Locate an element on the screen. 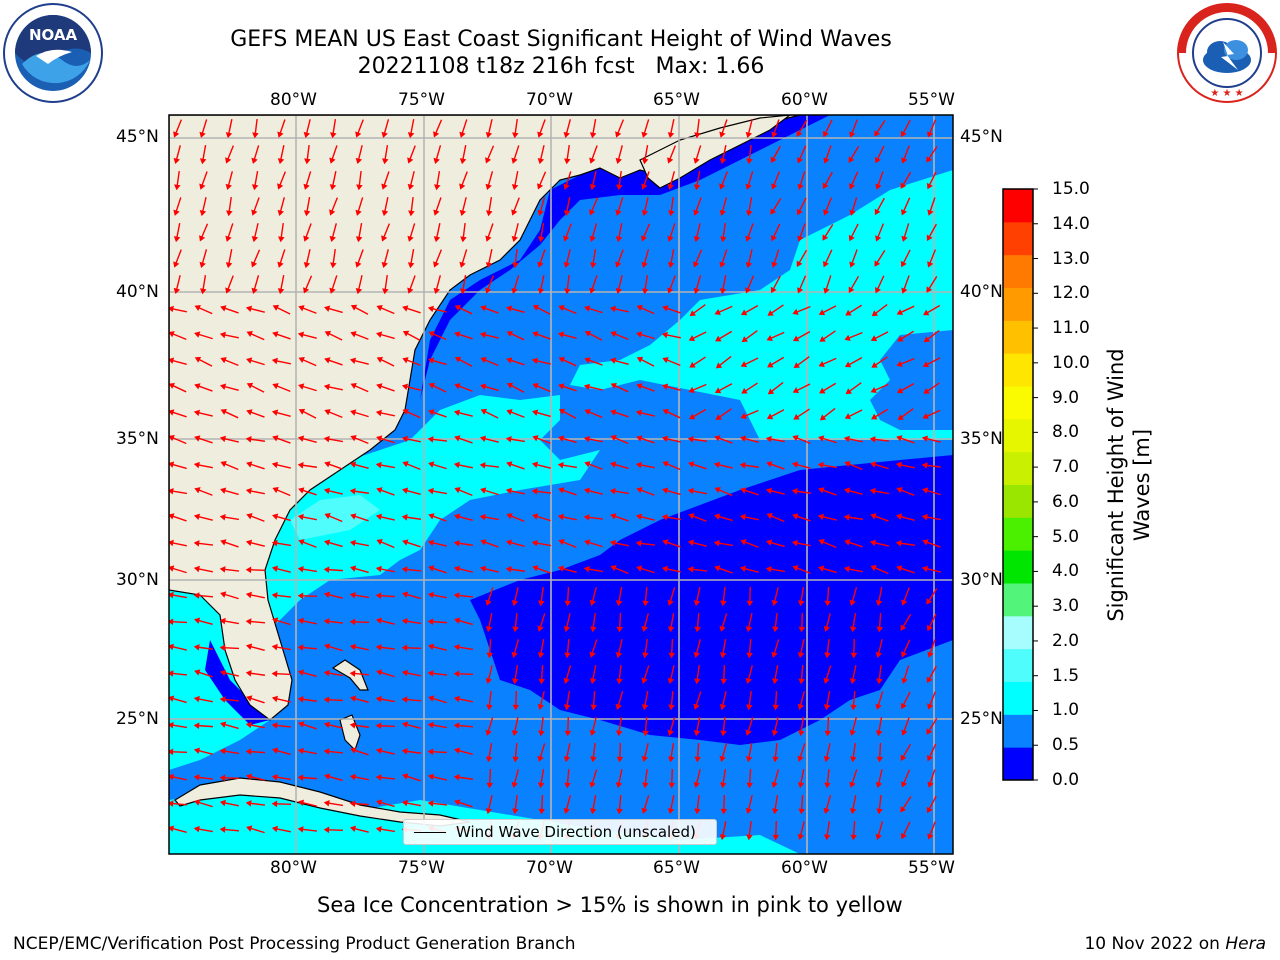 The image size is (1280, 960). colorbar-title-line2: Waves [m] is located at coordinates (1142, 485).